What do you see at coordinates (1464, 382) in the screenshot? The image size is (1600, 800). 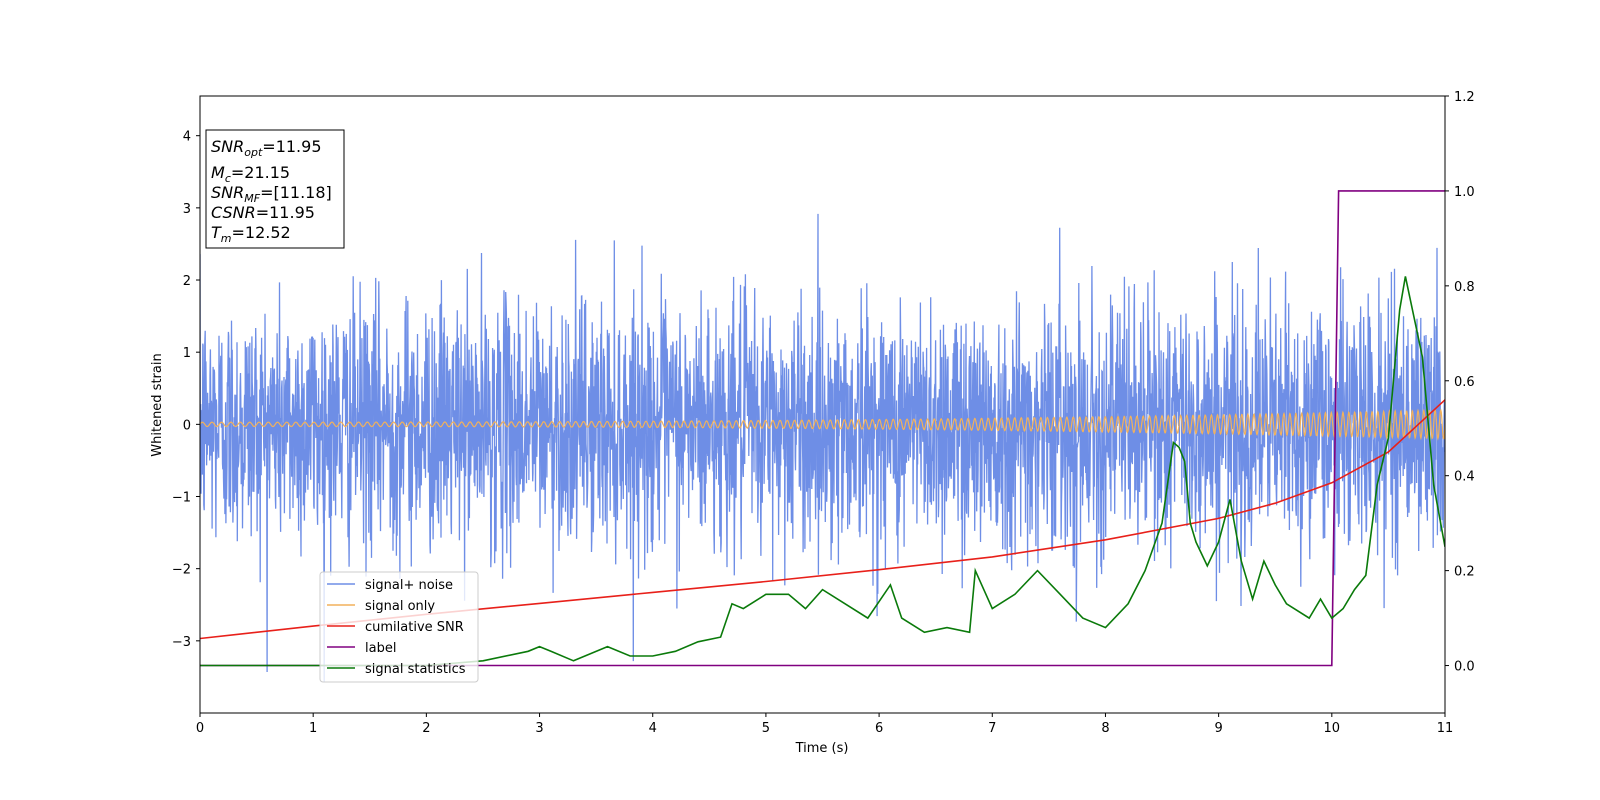 I see `y2-tick-label-3: 0.6` at bounding box center [1464, 382].